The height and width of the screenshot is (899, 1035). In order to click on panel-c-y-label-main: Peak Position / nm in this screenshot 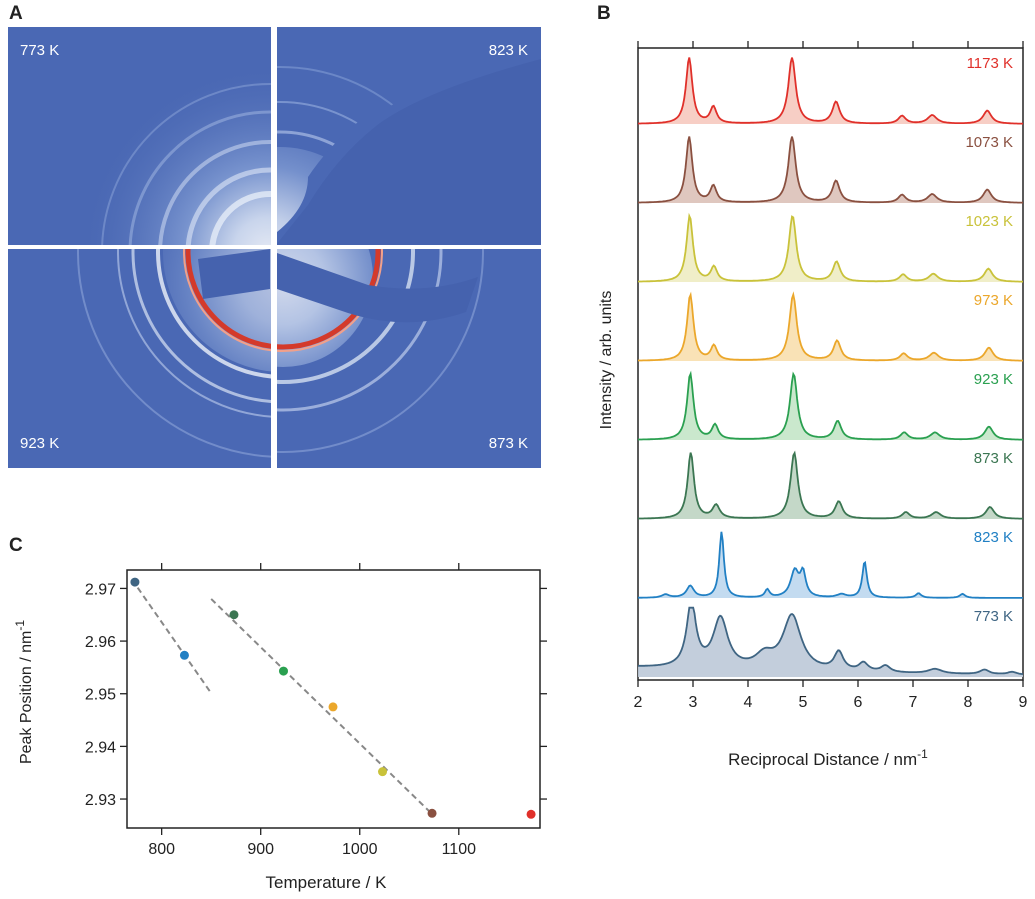, I will do `click(26, 697)`.